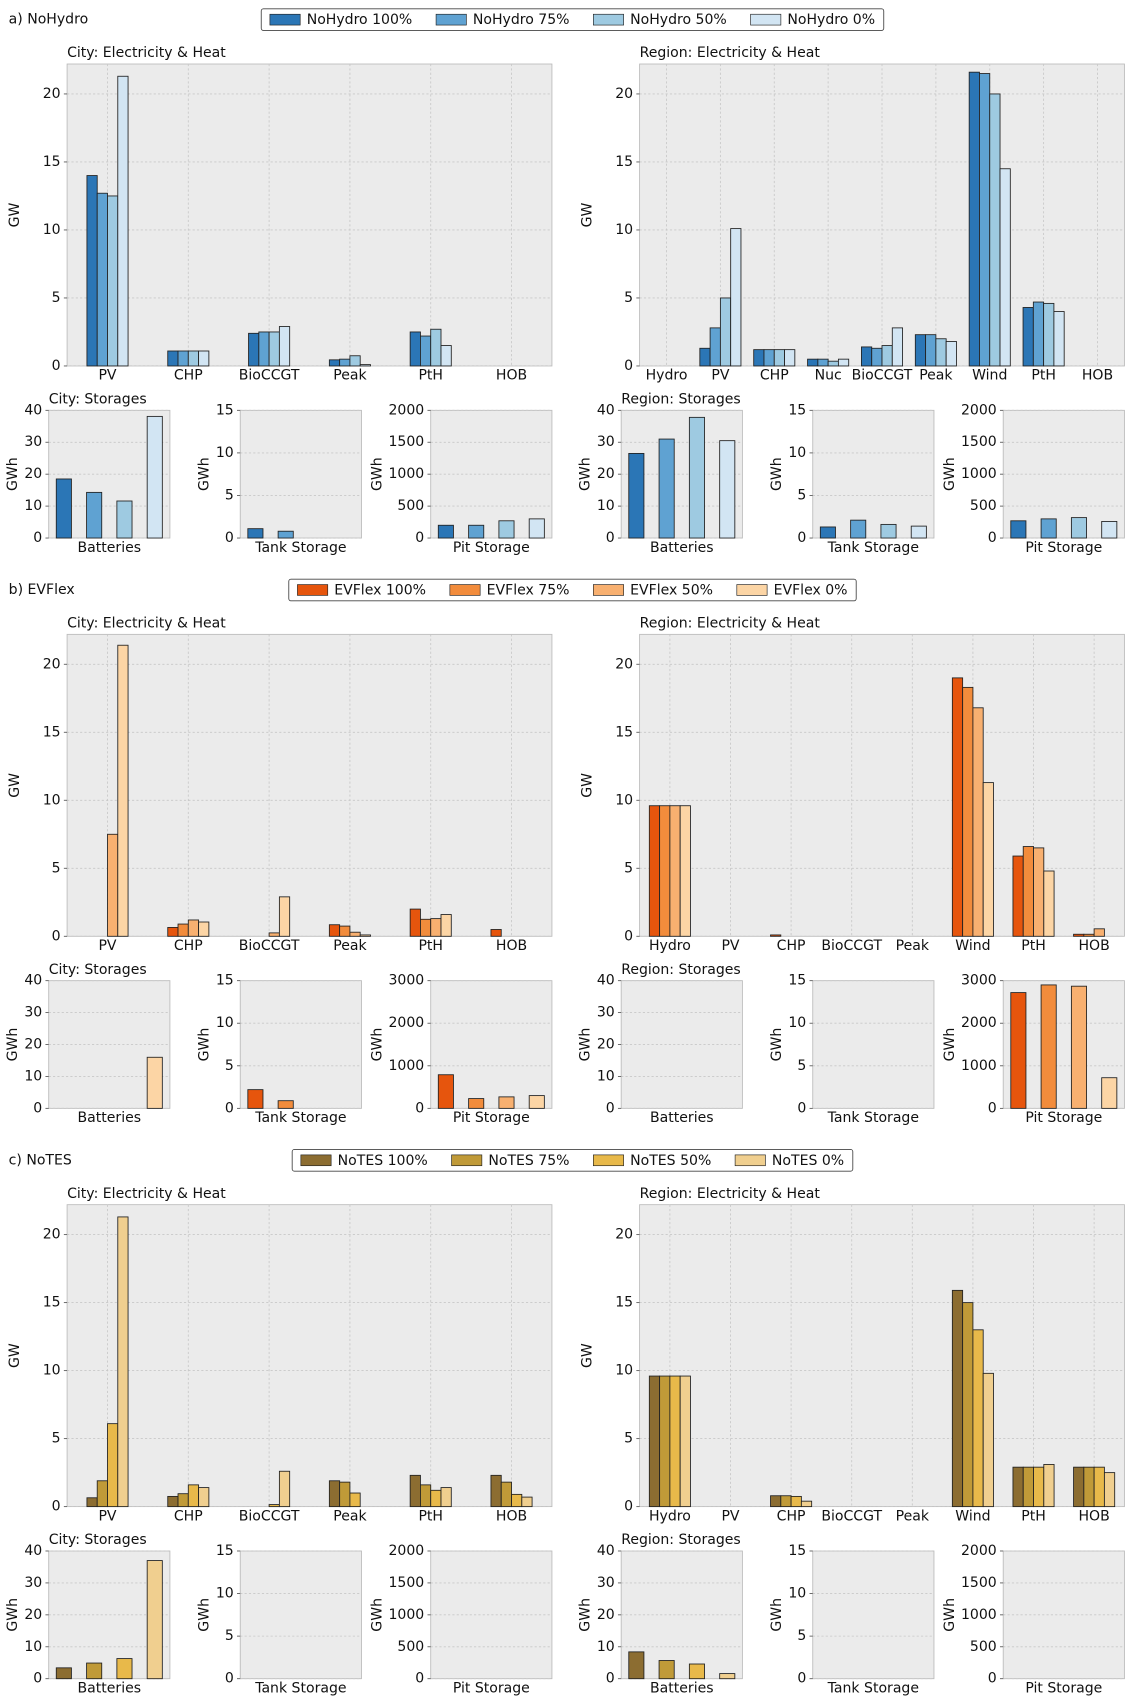  Describe the element at coordinates (606, 442) in the screenshot. I see `y-tick-label: 30` at that location.